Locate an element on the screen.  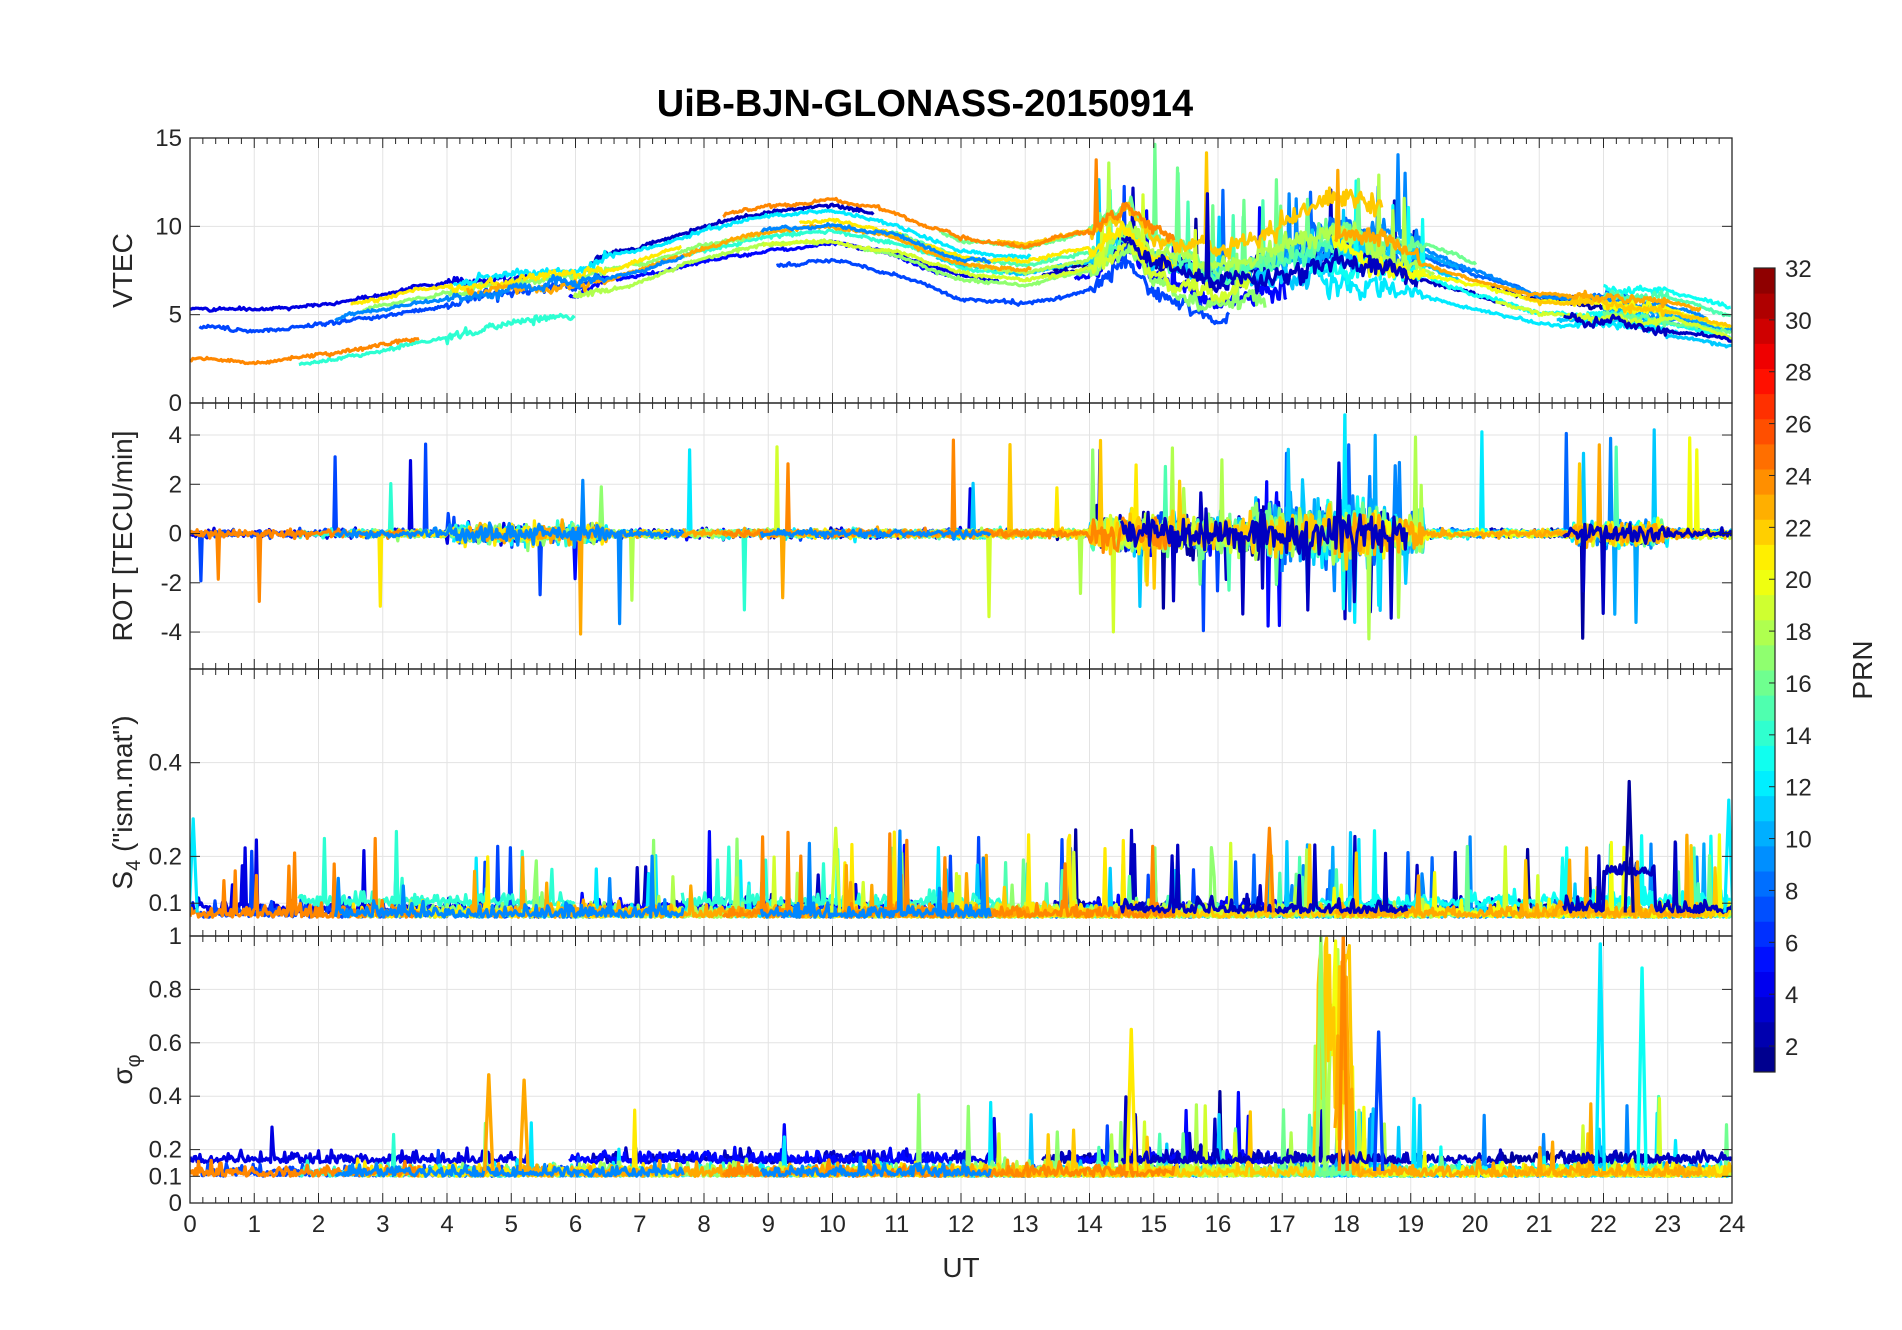
colorbar-tick-label: 24 is located at coordinates (1798, 476).